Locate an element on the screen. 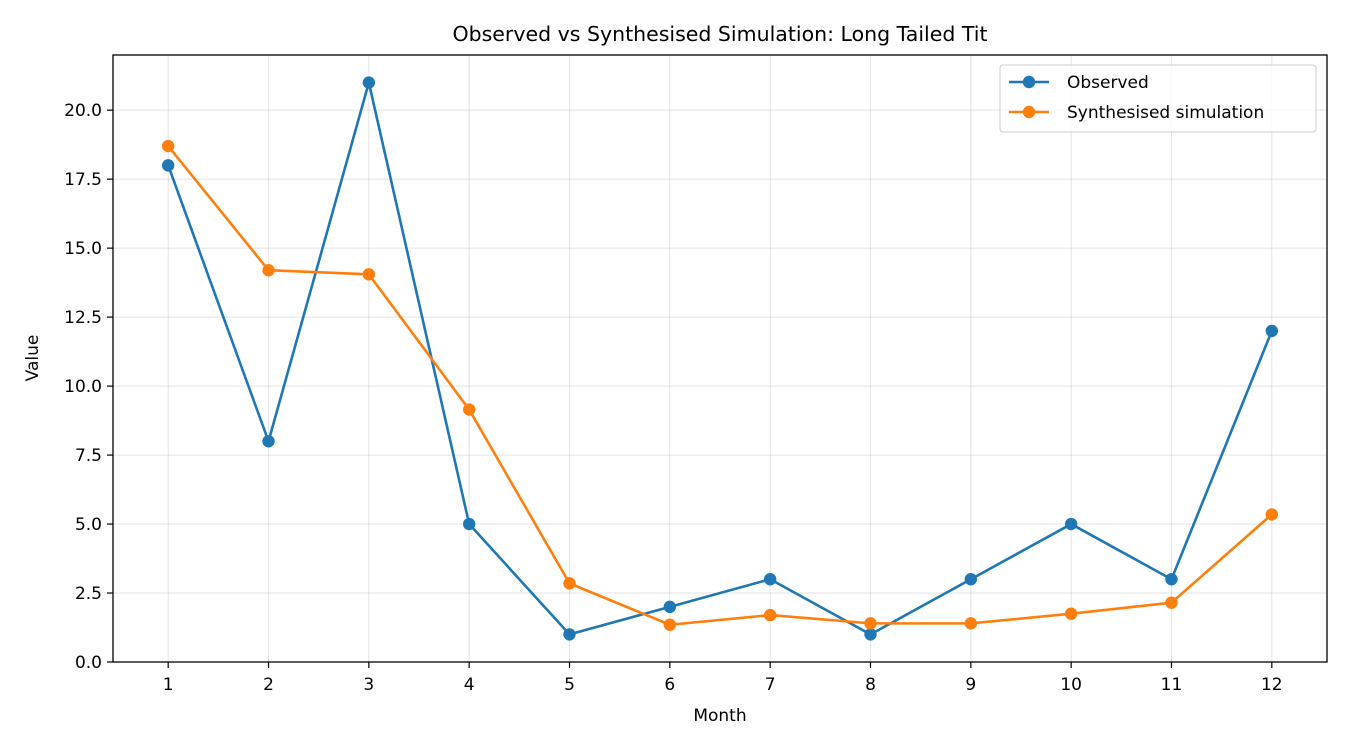  y-axis-ticks: 0.0 2.5 5.0 7.5 10.0 12.5 15.0 17.5 20.0 is located at coordinates (88, 387).